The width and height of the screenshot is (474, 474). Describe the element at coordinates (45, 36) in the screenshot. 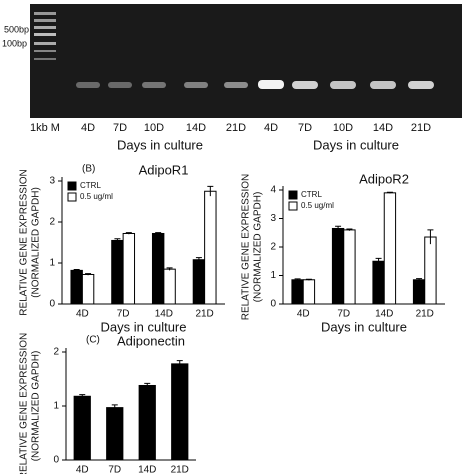

I see `ladder` at that location.